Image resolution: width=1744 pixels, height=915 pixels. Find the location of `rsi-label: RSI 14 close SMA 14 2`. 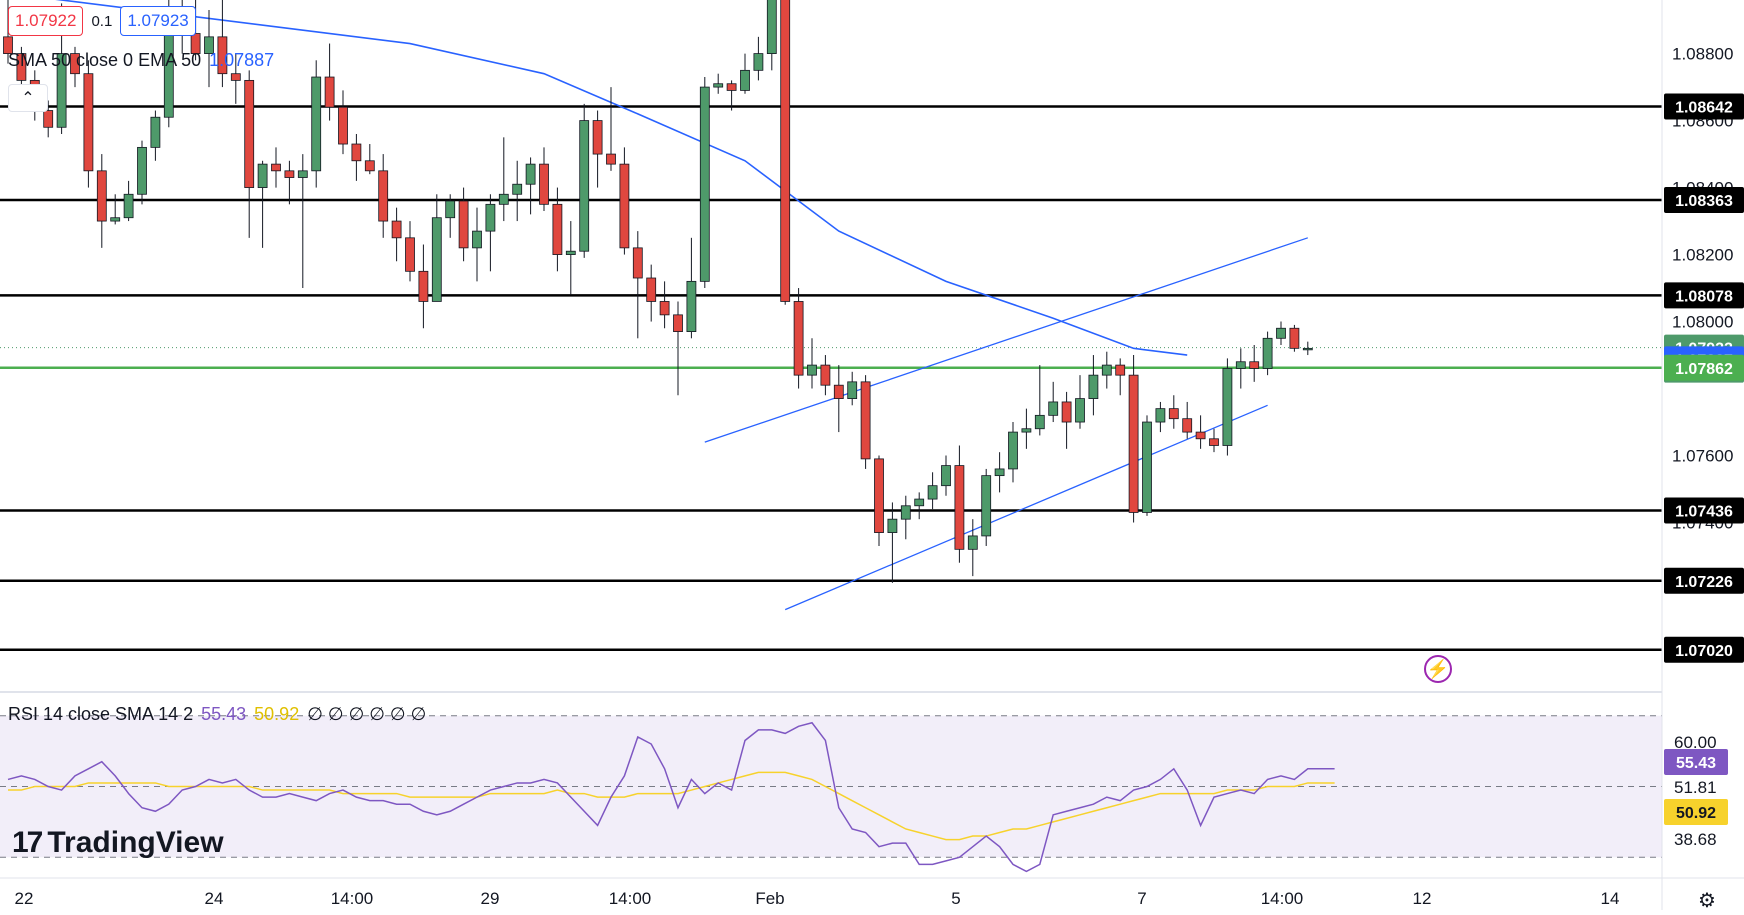

rsi-label: RSI 14 close SMA 14 2 is located at coordinates (101, 714).